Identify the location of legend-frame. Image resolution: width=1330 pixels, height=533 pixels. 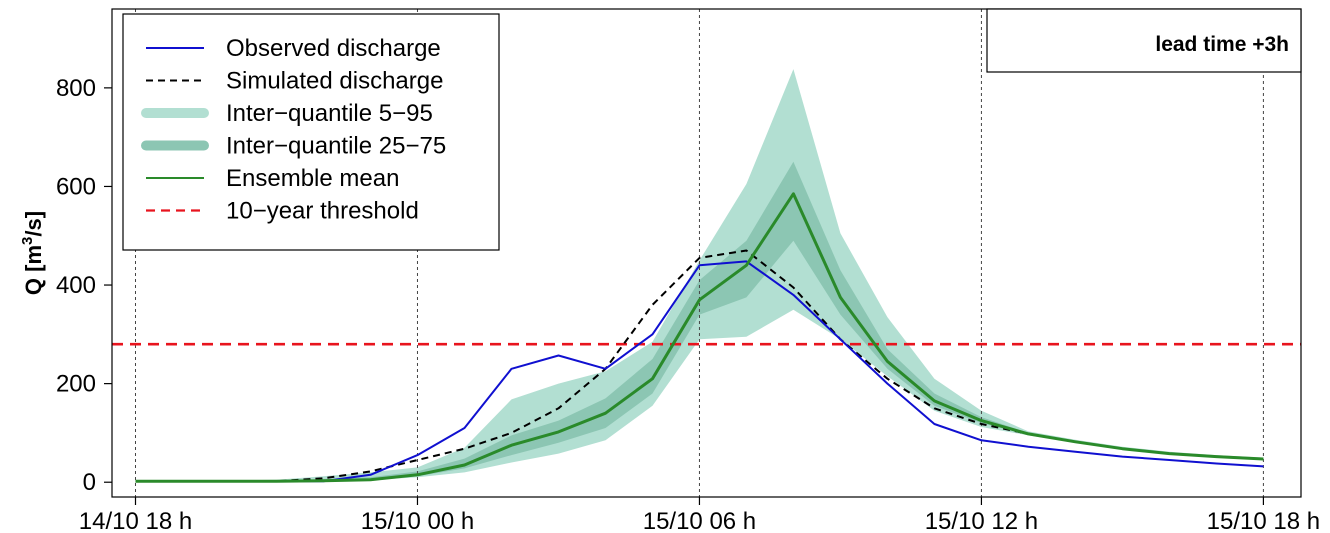
(311, 132).